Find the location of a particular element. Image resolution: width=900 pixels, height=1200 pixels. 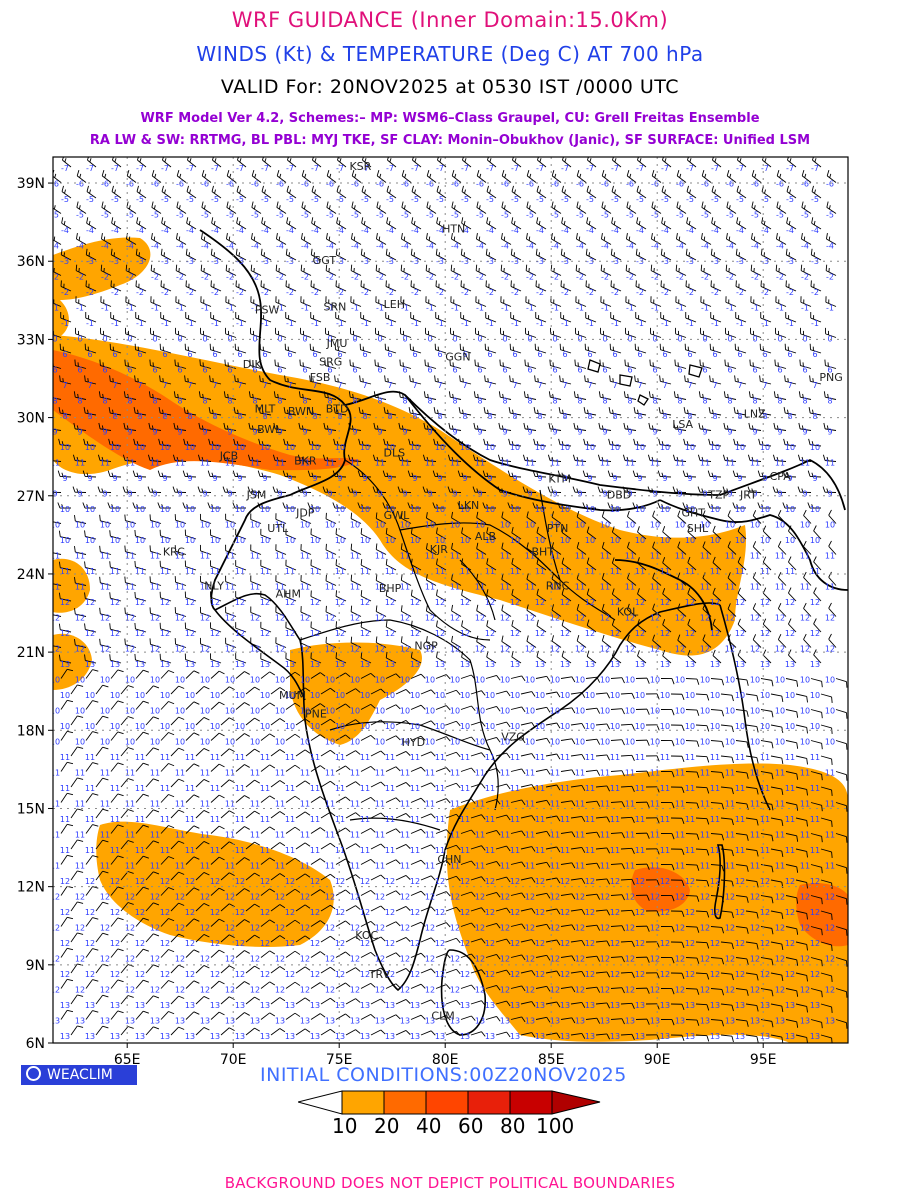

temperature-value: 13 is located at coordinates (365, 664).